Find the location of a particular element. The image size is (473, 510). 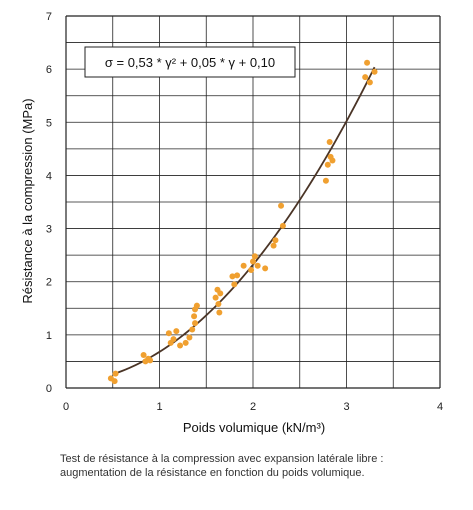

equation-box is located at coordinates (190, 62).